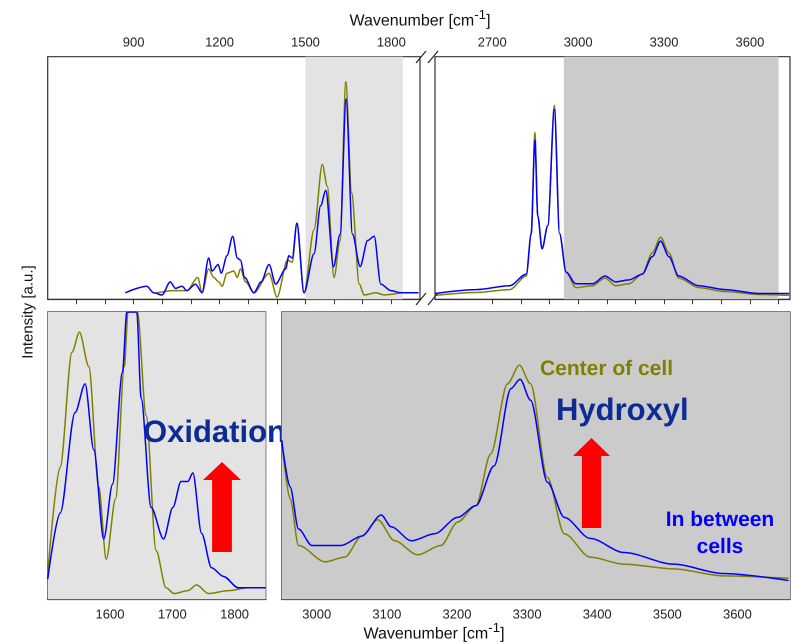 The height and width of the screenshot is (643, 791). I want to click on x-tick-label: 1200, so click(219, 42).